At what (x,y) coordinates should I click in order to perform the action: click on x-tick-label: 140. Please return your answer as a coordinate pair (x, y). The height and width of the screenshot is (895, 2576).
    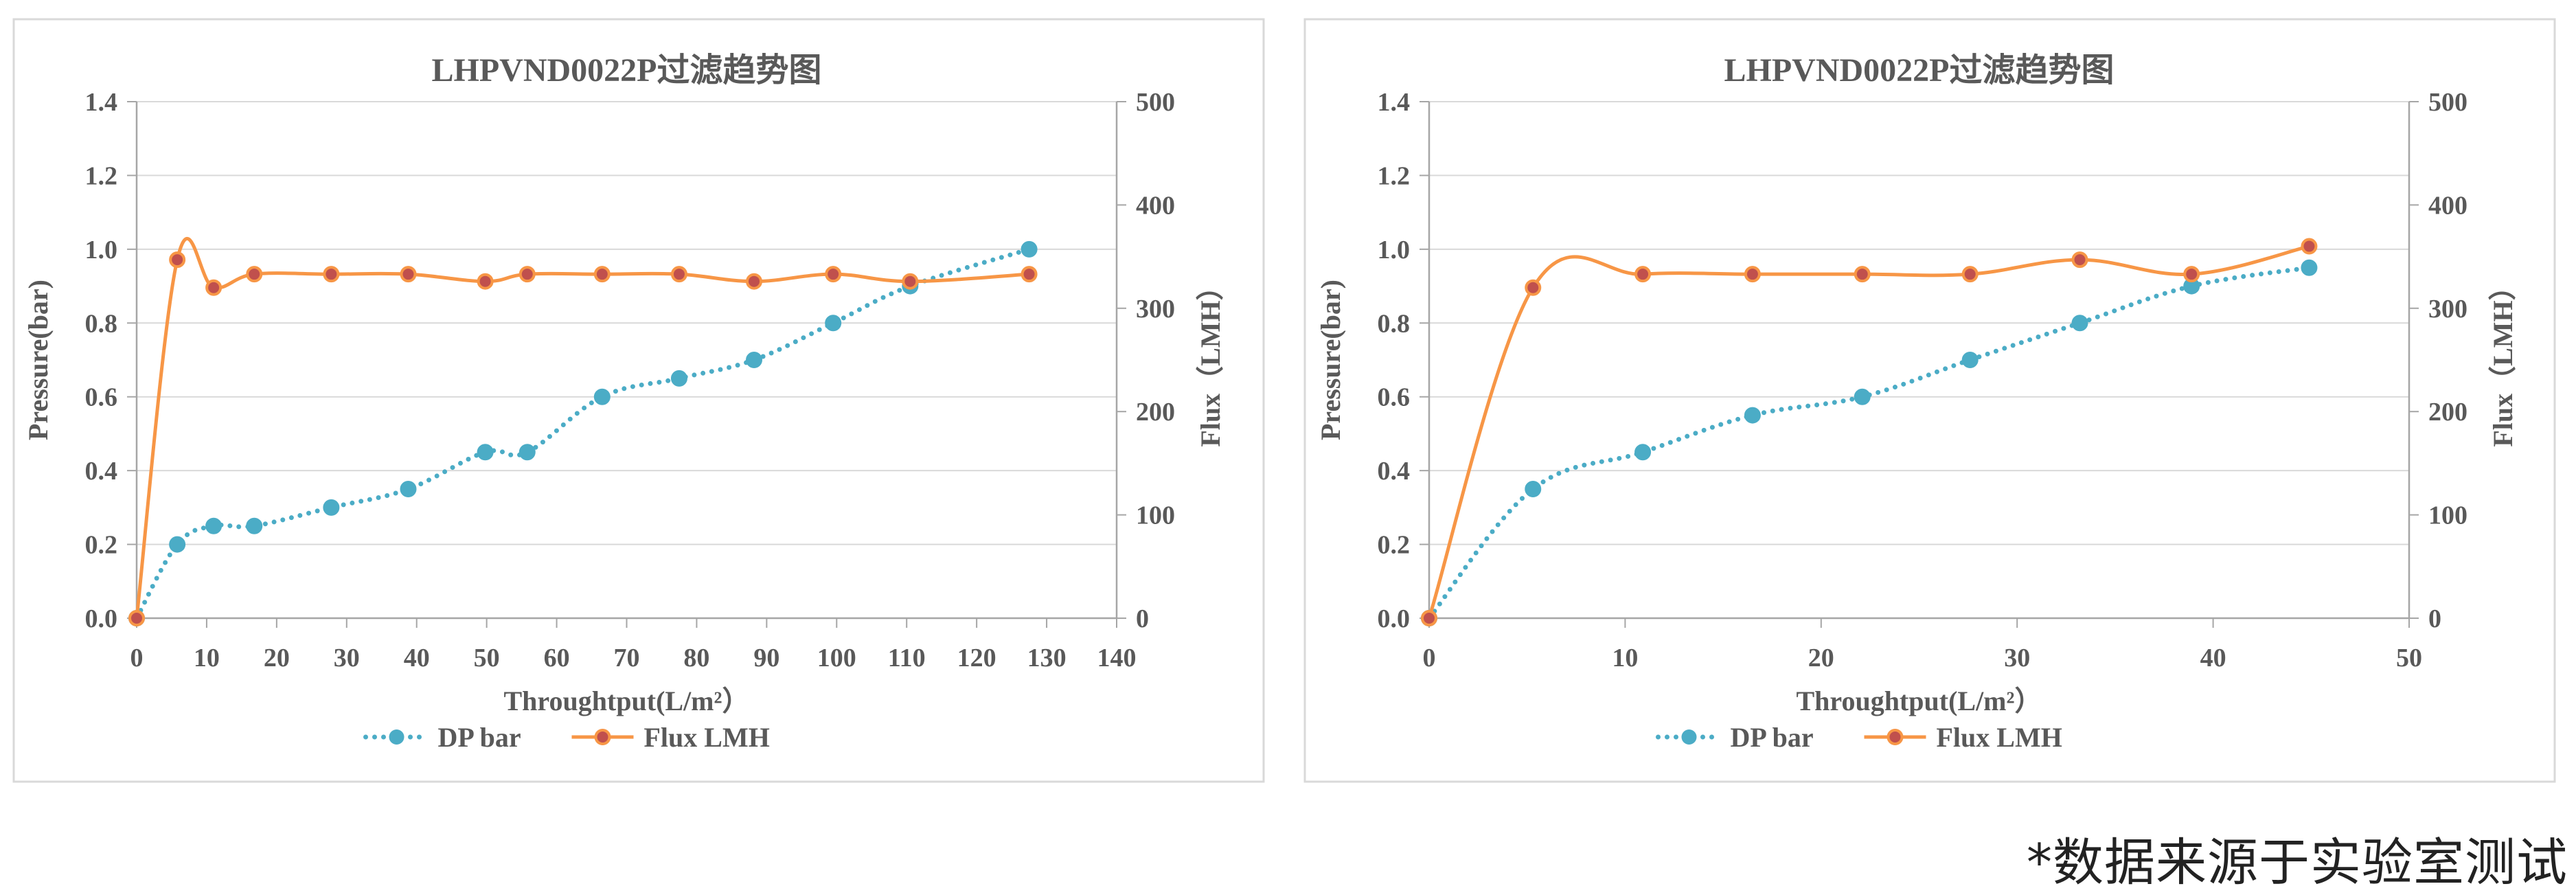
    Looking at the image, I should click on (1117, 658).